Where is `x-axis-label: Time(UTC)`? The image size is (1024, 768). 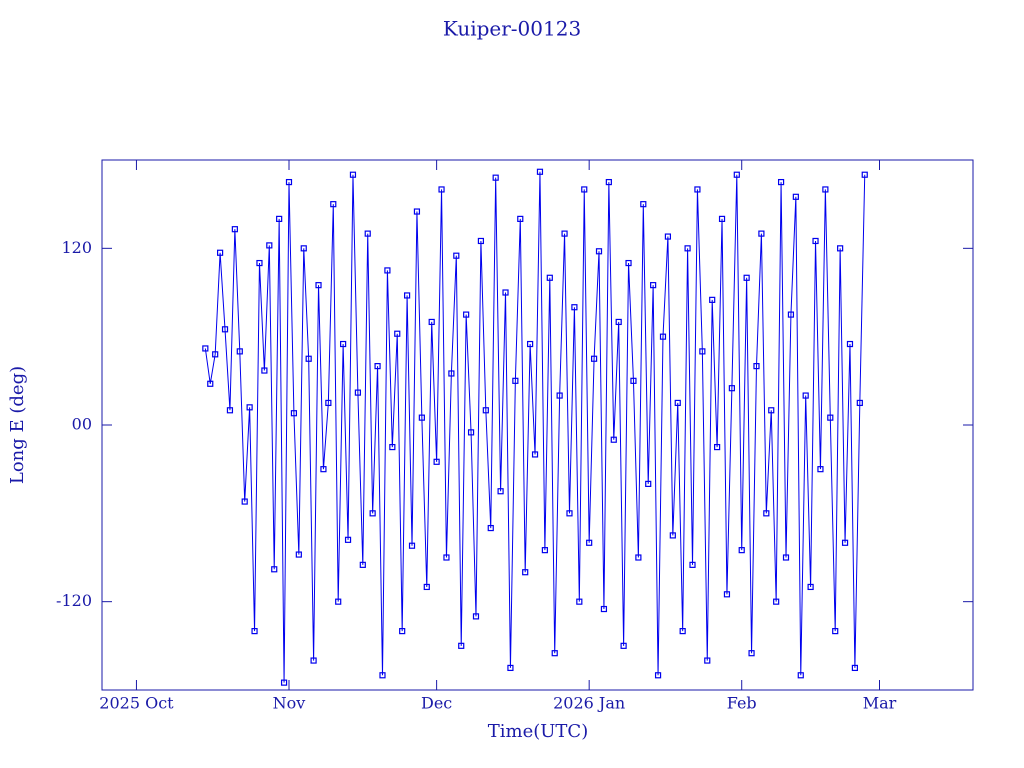
x-axis-label: Time(UTC) is located at coordinates (538, 731).